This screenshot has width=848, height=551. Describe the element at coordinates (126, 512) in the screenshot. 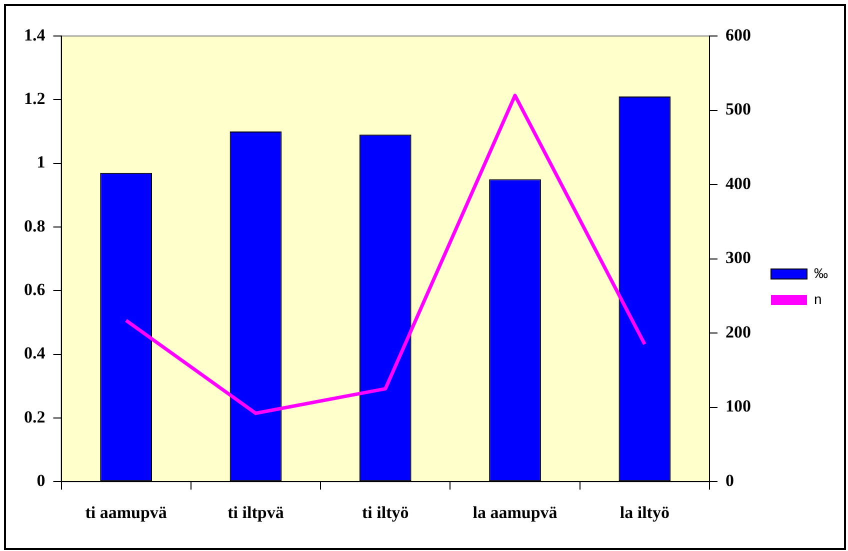

I see `x-tick-label: ti aamupvä` at that location.